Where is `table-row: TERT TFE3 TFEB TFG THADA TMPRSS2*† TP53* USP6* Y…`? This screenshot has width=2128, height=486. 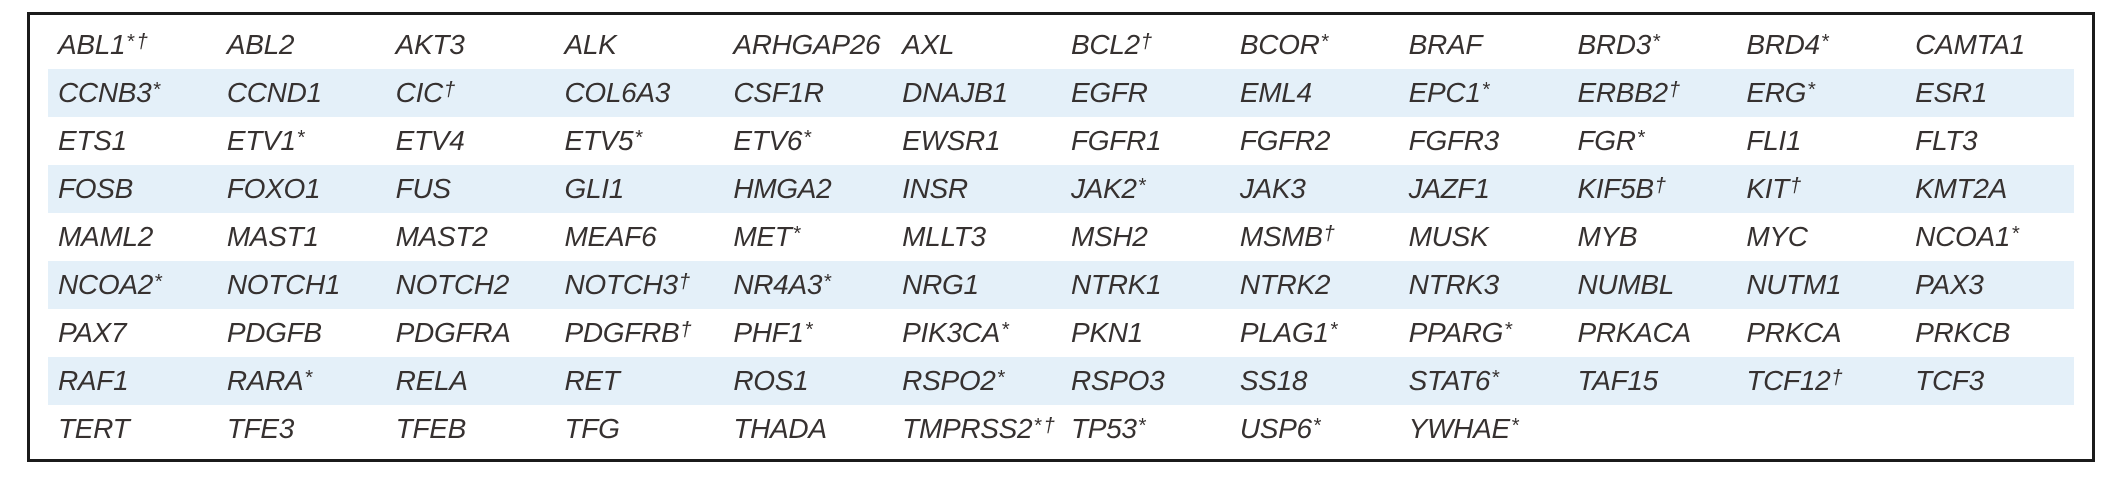
table-row: TERT TFE3 TFEB TFG THADA TMPRSS2*† TP53* USP6* Y… is located at coordinates (1061, 429).